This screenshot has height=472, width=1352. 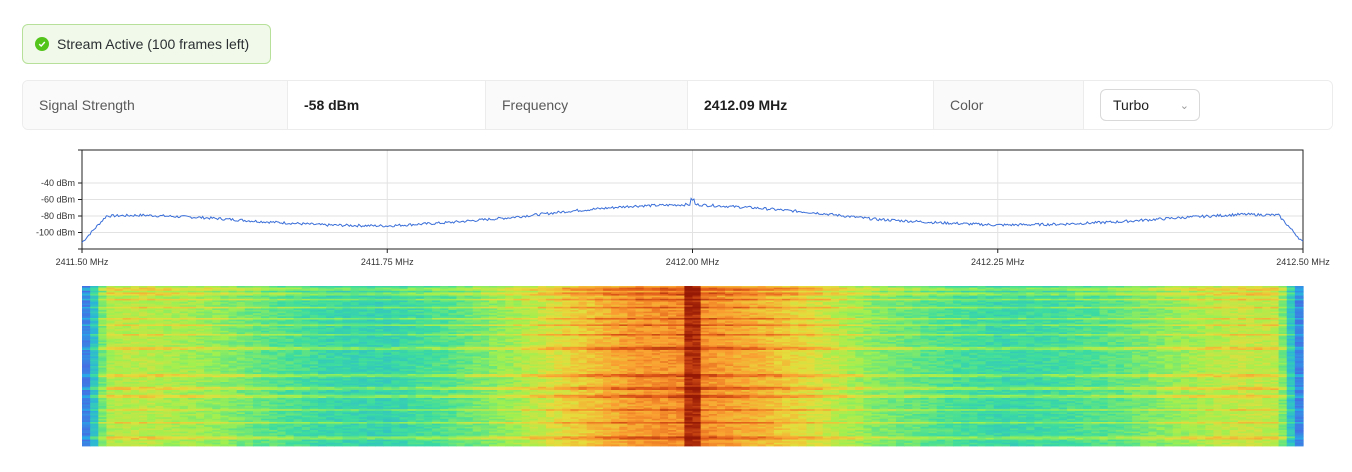 What do you see at coordinates (387, 105) in the screenshot?
I see `signal-strength-value: -58 dBm` at bounding box center [387, 105].